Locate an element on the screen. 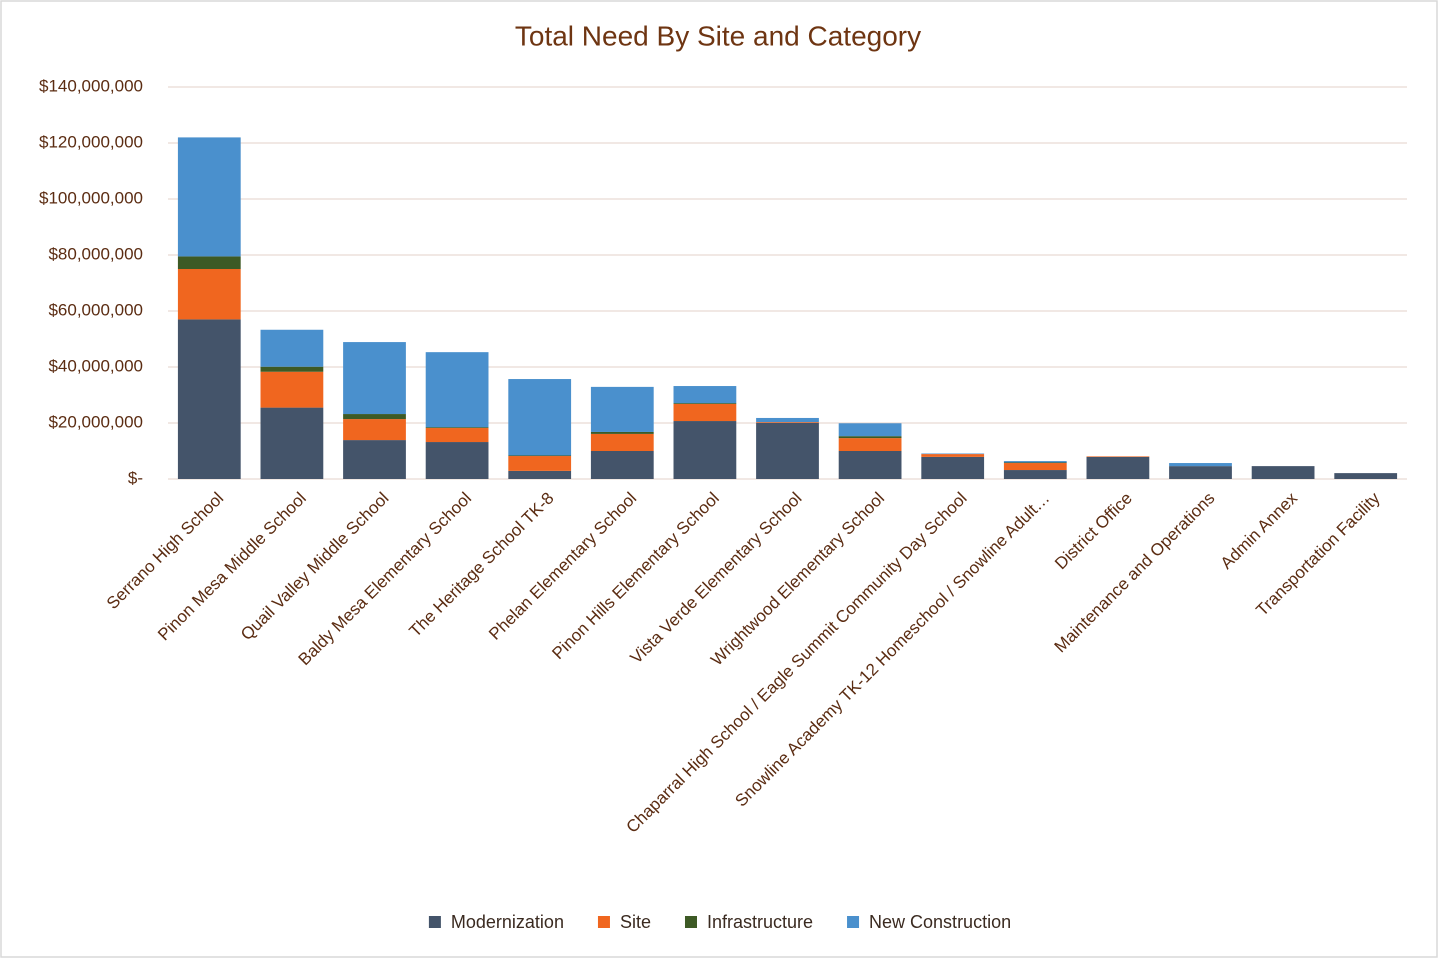 This screenshot has width=1440, height=960. legend-label: New Construction is located at coordinates (940, 922).